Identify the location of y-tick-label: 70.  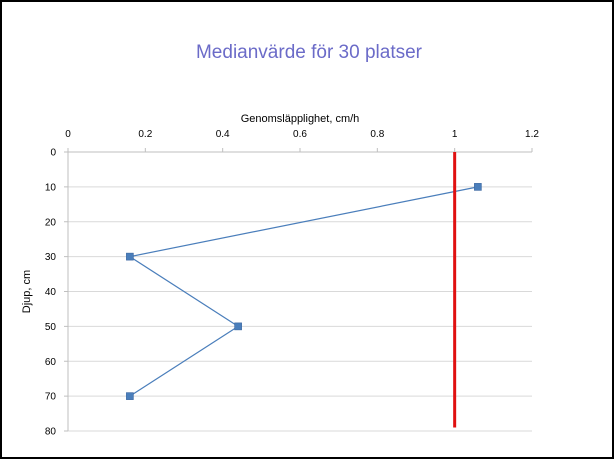
(51, 397).